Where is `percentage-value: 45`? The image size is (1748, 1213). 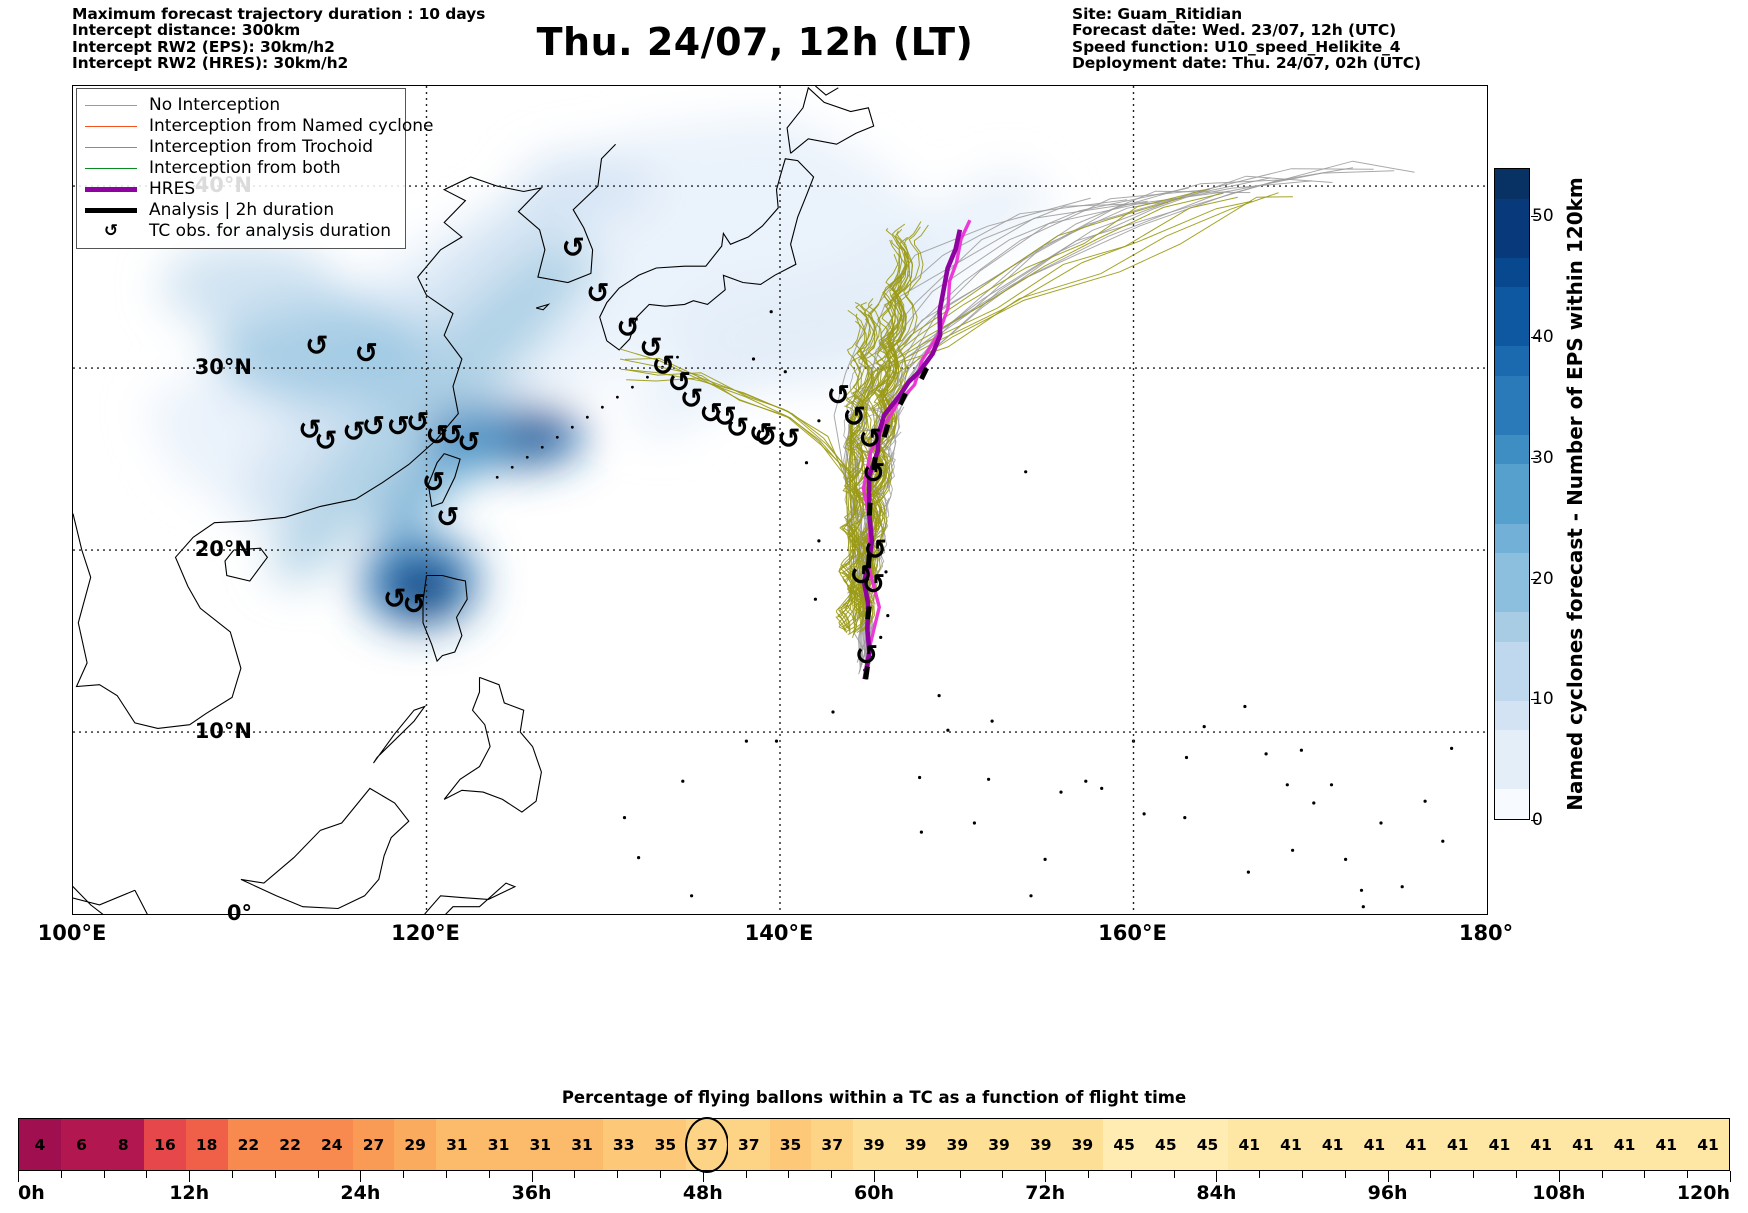
percentage-value: 45 is located at coordinates (1207, 1144).